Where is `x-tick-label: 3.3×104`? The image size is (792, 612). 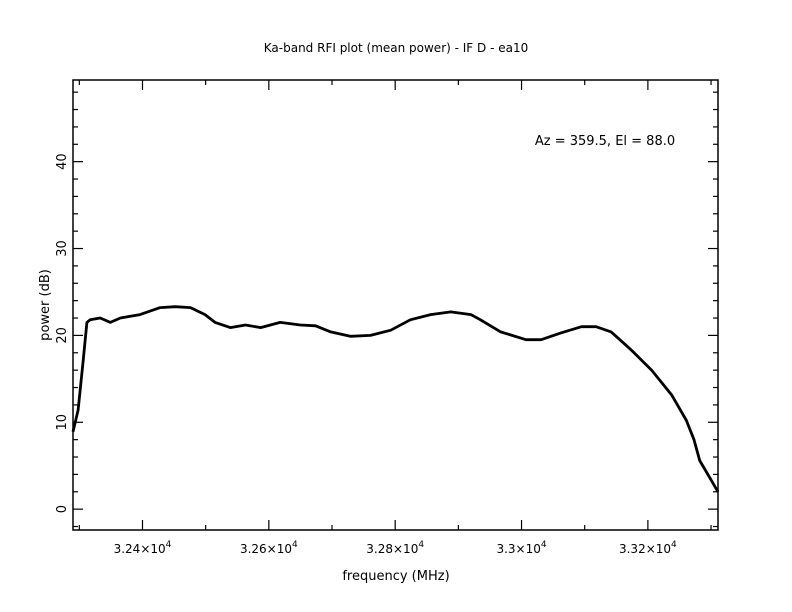 x-tick-label: 3.3×104 is located at coordinates (521, 548).